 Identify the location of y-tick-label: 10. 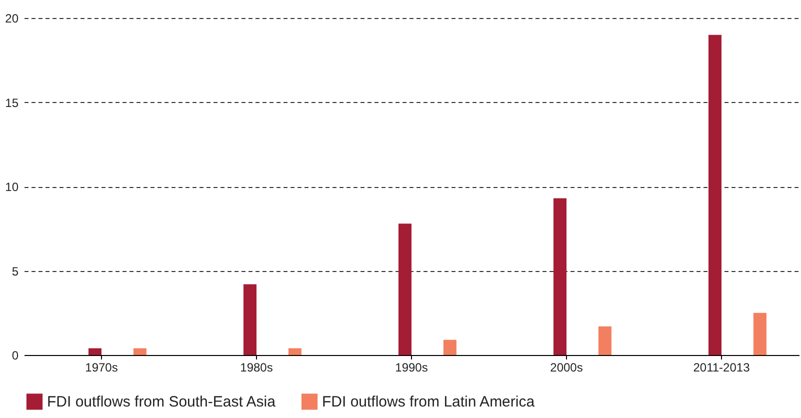
(12, 187).